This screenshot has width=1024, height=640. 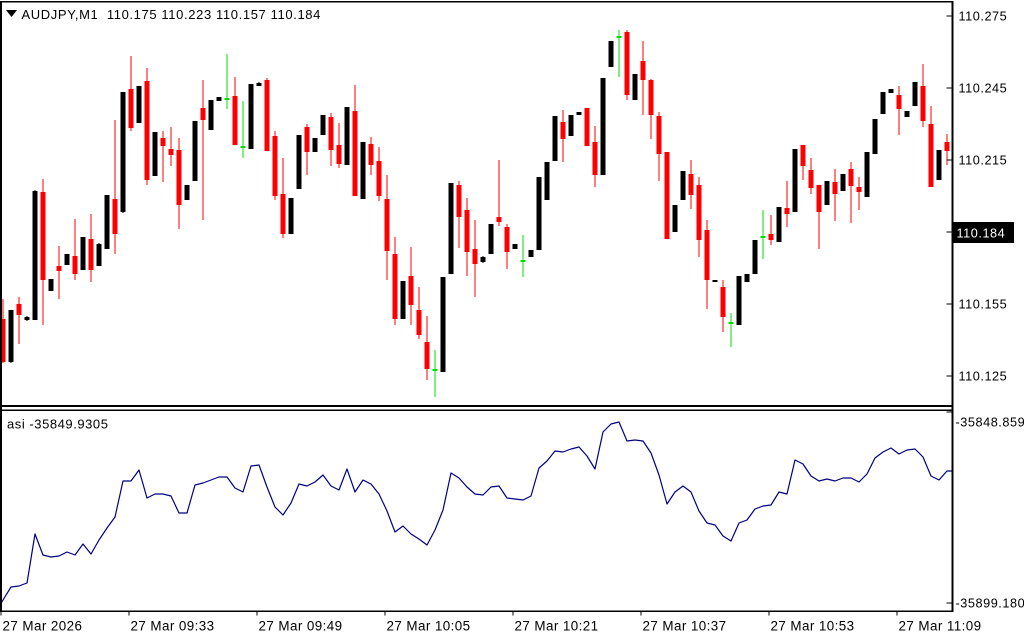 What do you see at coordinates (301, 626) in the screenshot?
I see `svg-text: 27 Mar 09:49` at bounding box center [301, 626].